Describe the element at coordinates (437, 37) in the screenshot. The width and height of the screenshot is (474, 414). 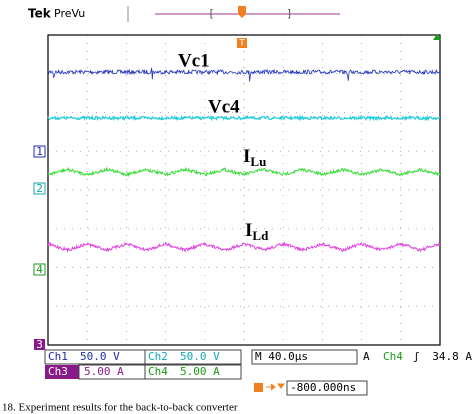
I see `trigger-level` at that location.